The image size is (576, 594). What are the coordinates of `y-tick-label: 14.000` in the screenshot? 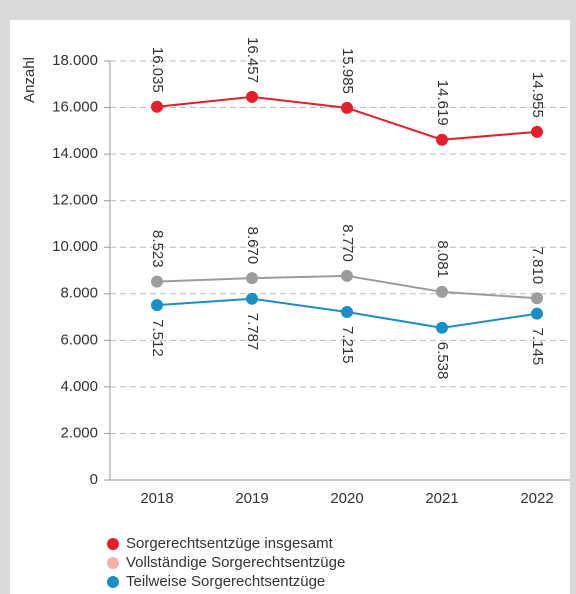 It's located at (75, 153).